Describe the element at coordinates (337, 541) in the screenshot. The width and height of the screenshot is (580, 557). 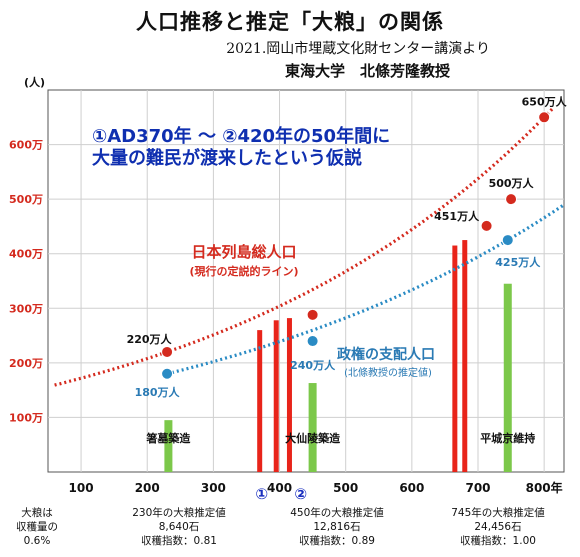
I see `footer-line: 収穫指数：0.89` at that location.